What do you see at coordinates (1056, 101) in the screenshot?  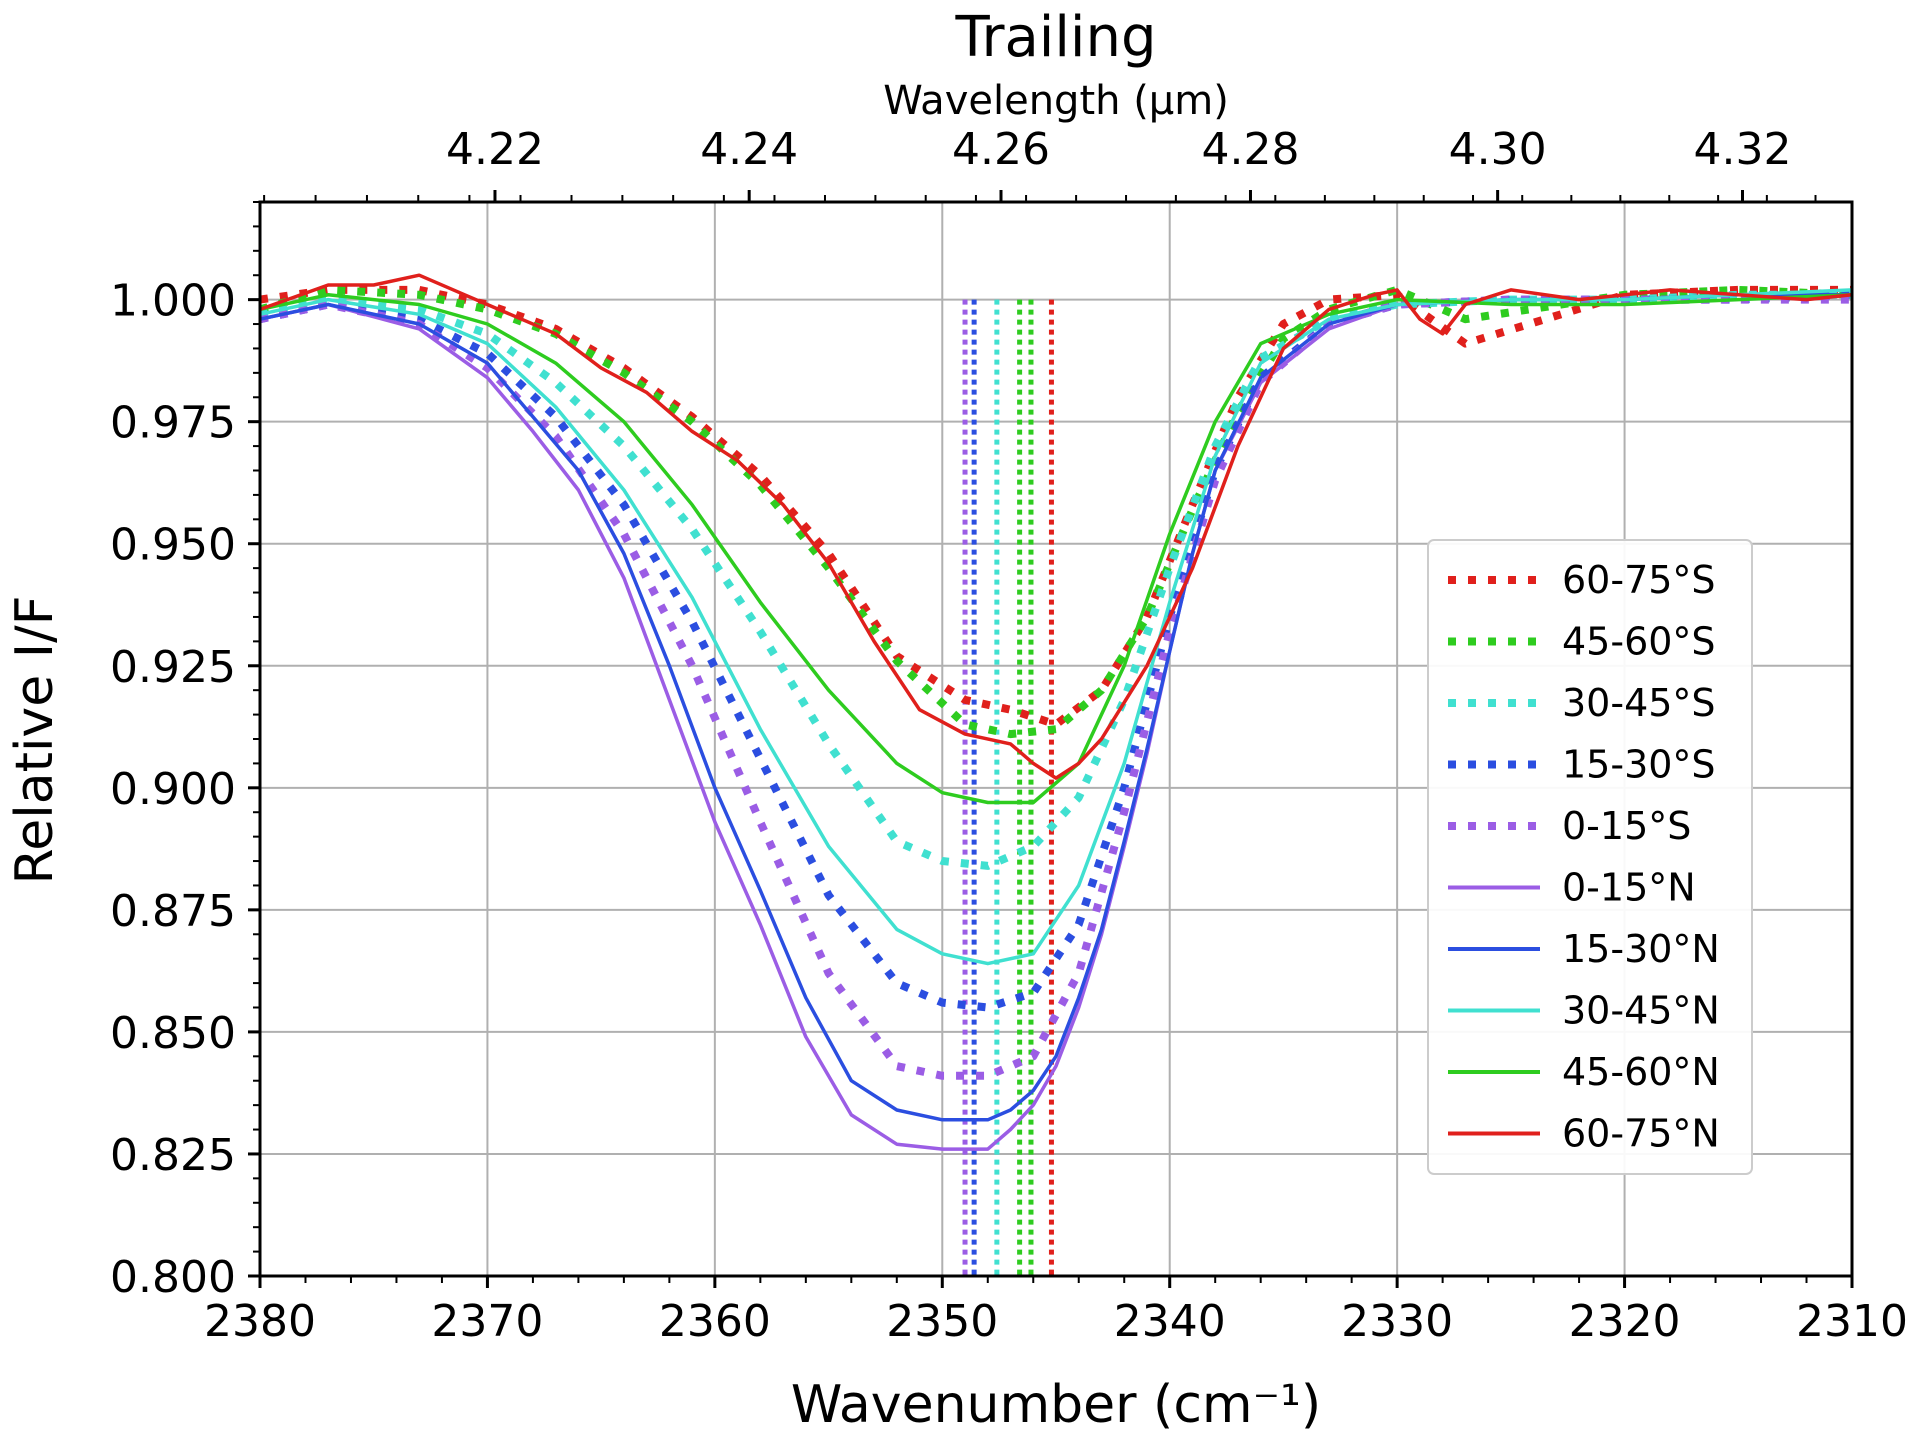 I see `top-axis-title: Wavelength (μm)` at bounding box center [1056, 101].